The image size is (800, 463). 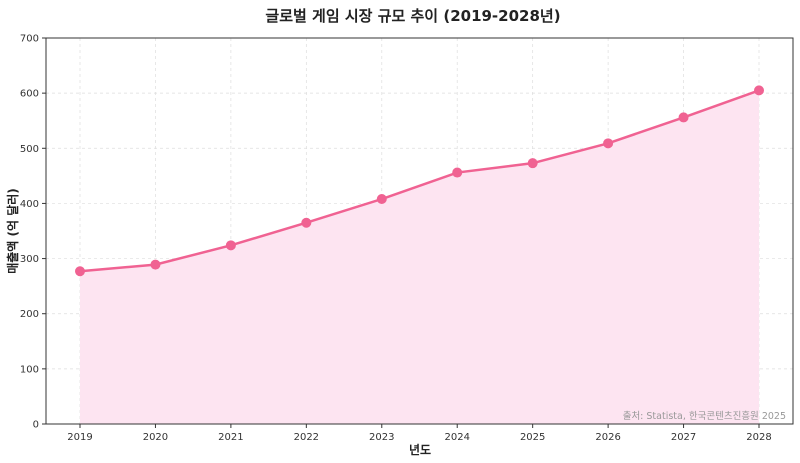 What do you see at coordinates (607, 437) in the screenshot?
I see `x-tick-label: 2026` at bounding box center [607, 437].